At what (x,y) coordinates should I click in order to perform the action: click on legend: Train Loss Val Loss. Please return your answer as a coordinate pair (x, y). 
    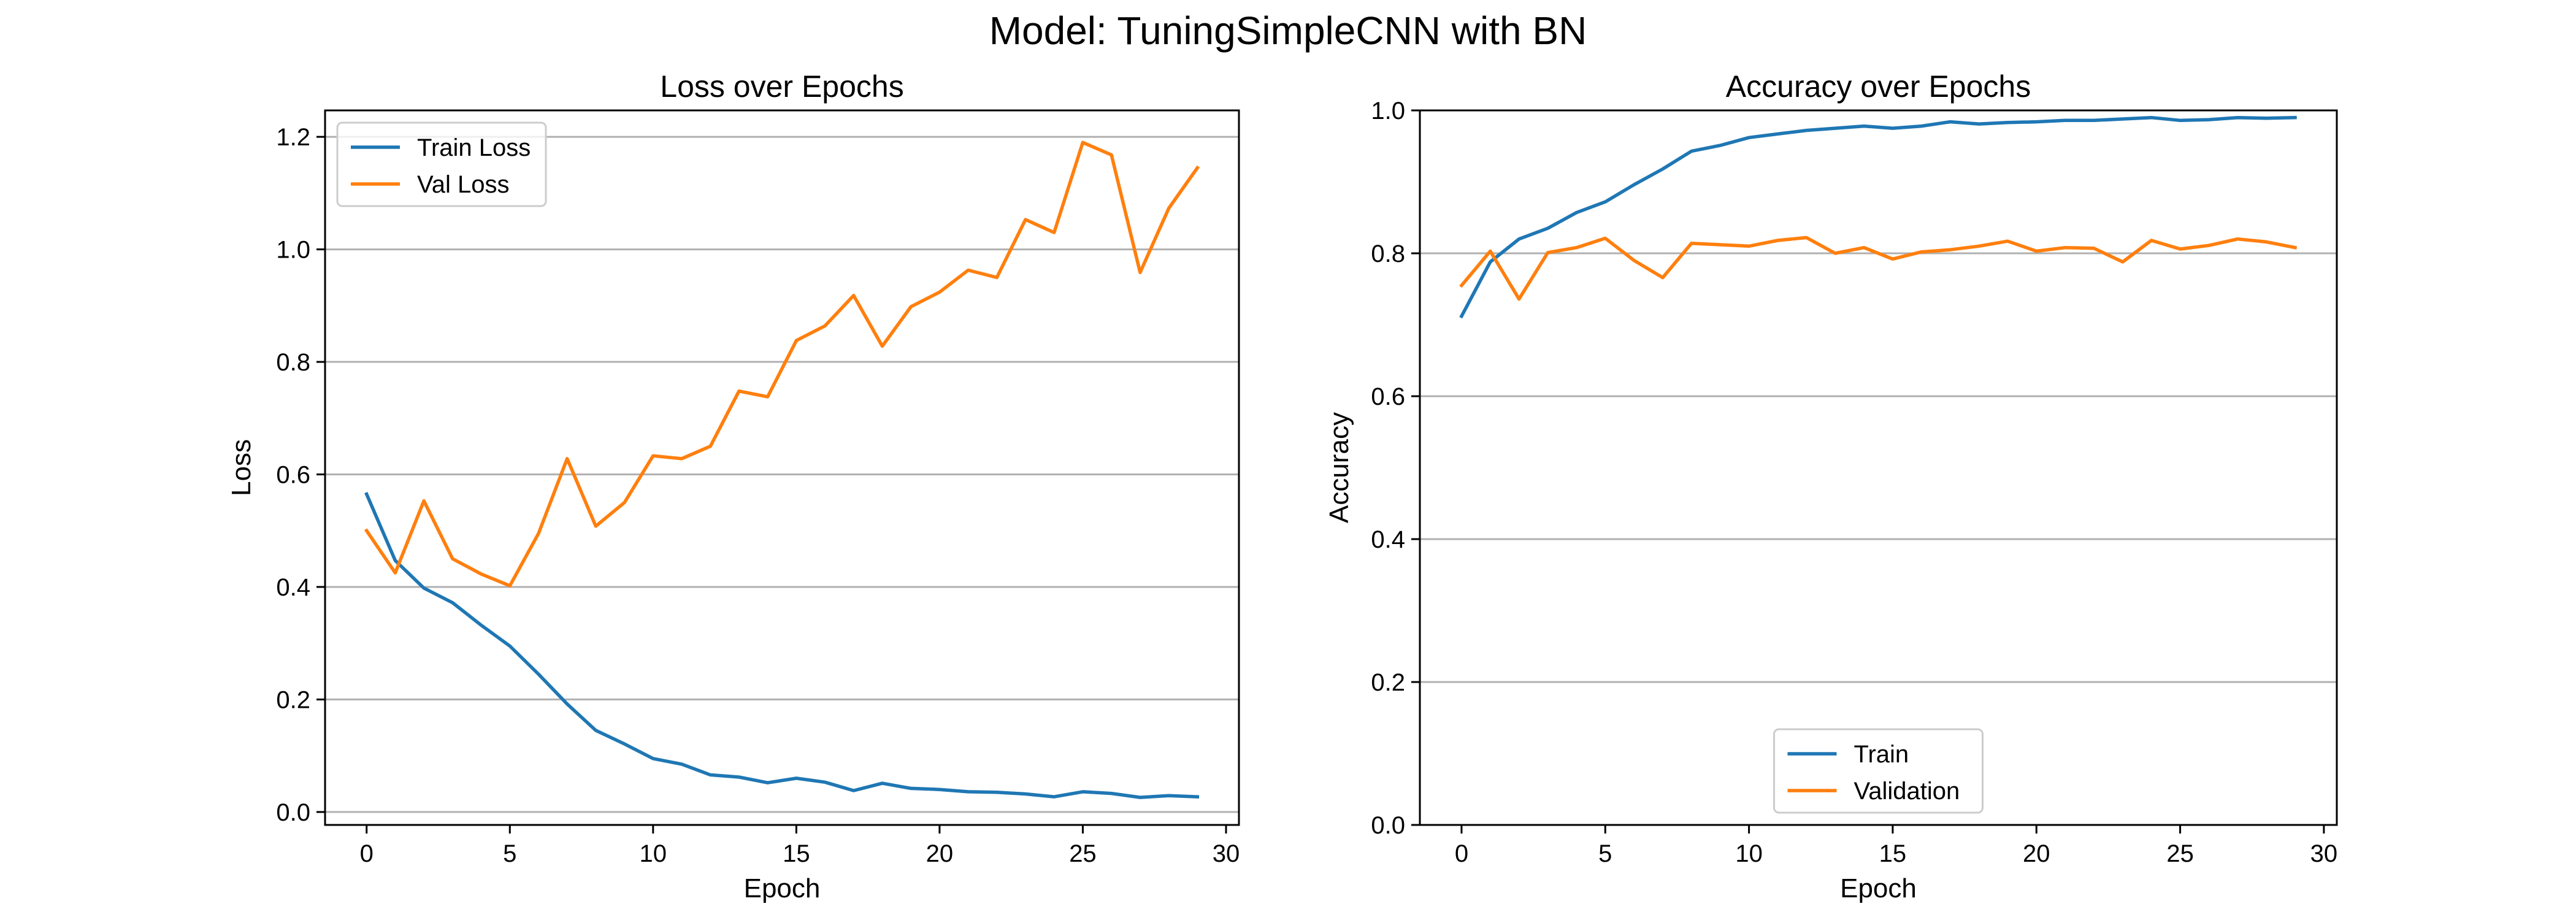
    Looking at the image, I should click on (441, 164).